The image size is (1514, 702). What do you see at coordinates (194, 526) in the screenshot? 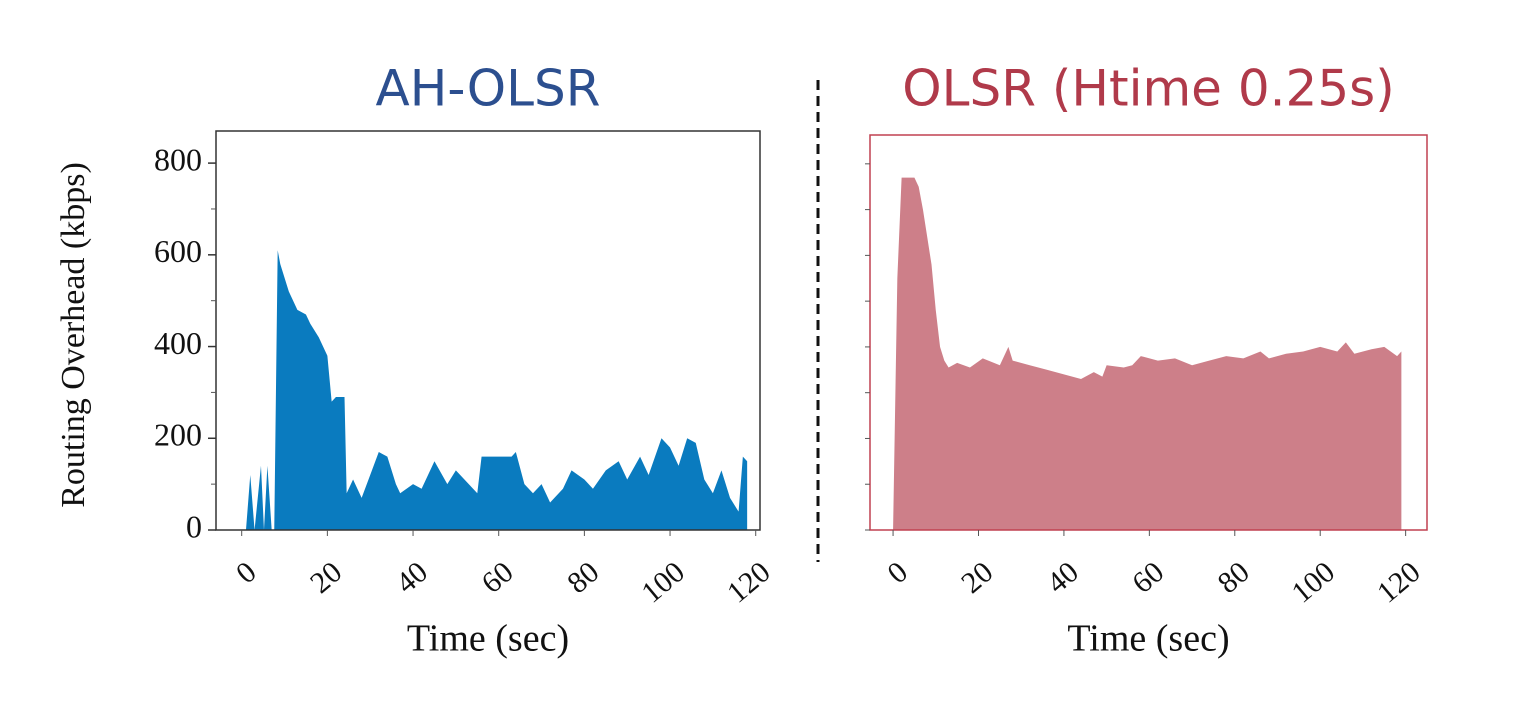
I see `y-tick-label: 0` at bounding box center [194, 526].